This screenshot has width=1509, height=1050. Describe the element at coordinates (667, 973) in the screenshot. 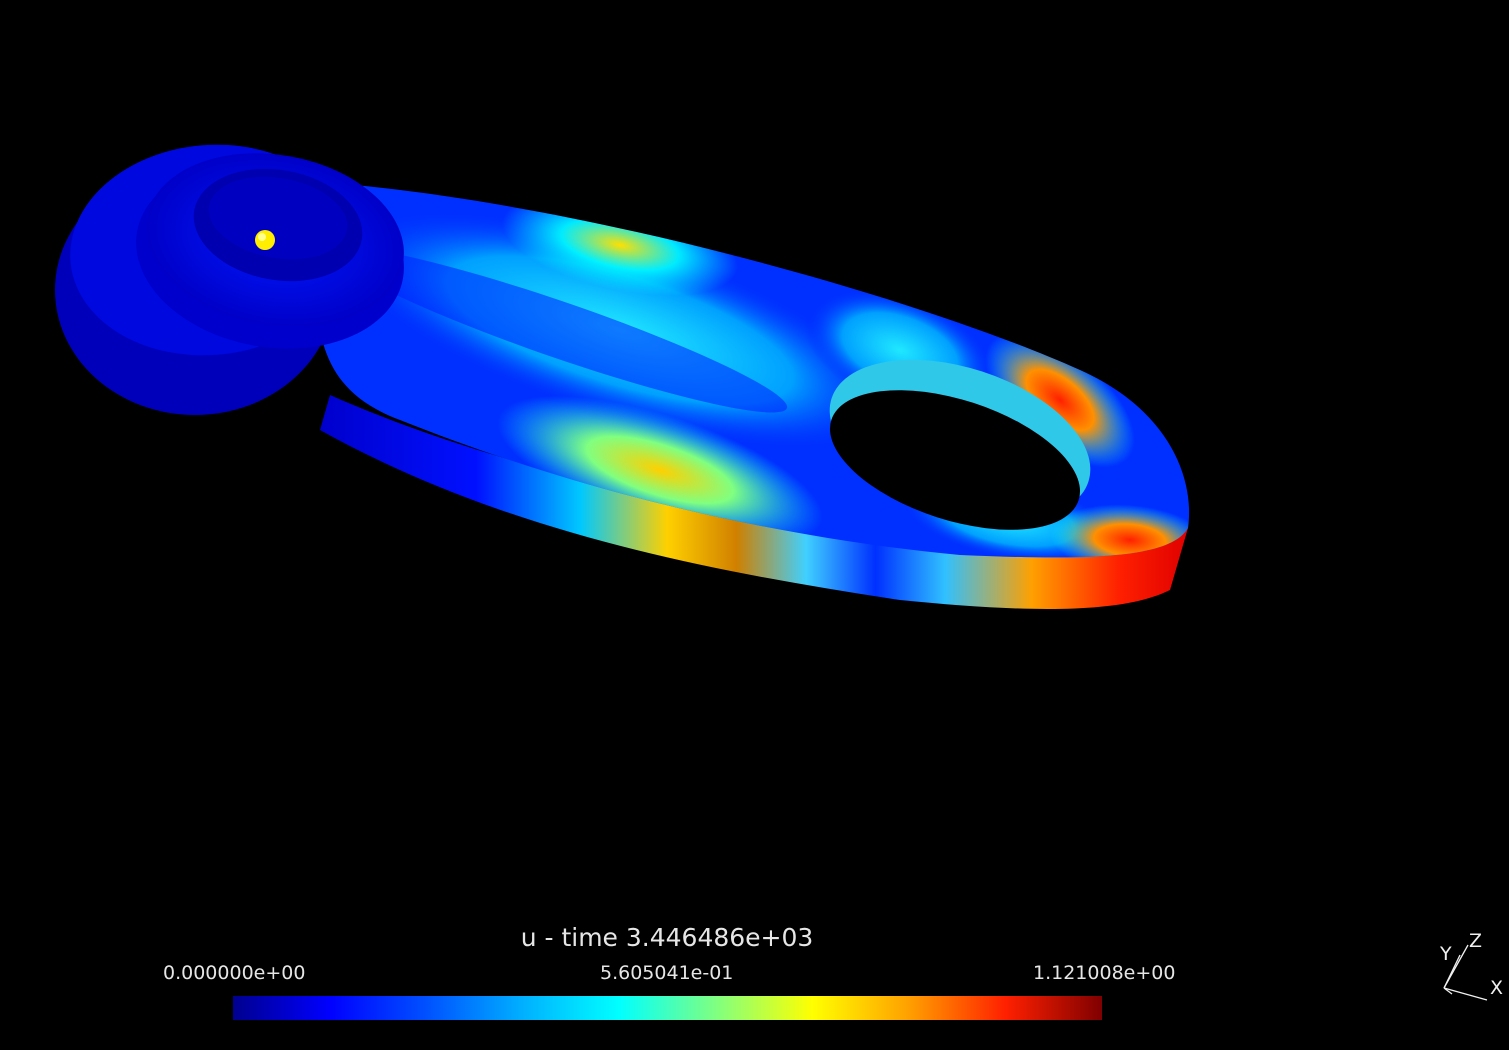

I see `colorbar-mid-label: 5.605041e-01` at that location.